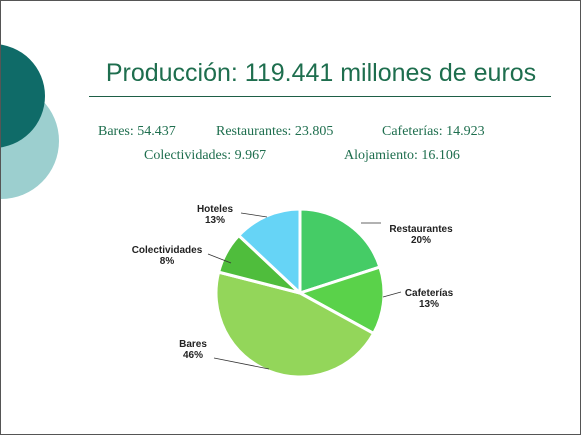 This screenshot has width=581, height=435. Describe the element at coordinates (241, 363) in the screenshot. I see `leader-line-bares` at that location.